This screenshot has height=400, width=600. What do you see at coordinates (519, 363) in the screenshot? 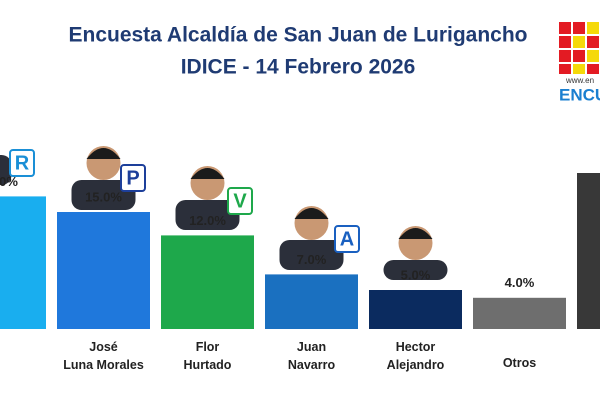
I see `category-label: Otros` at bounding box center [519, 363].